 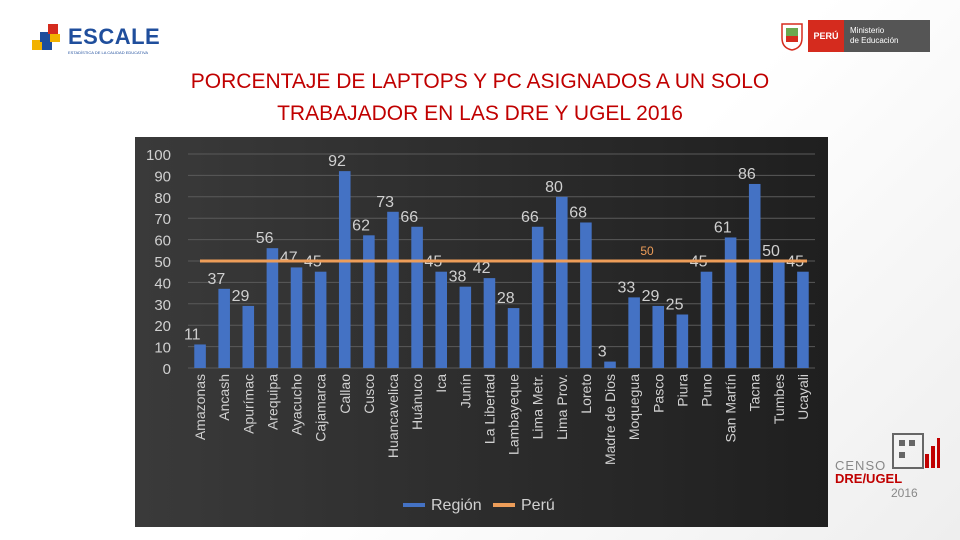 I want to click on x-tick-label: Moquegua, so click(x=634, y=407).